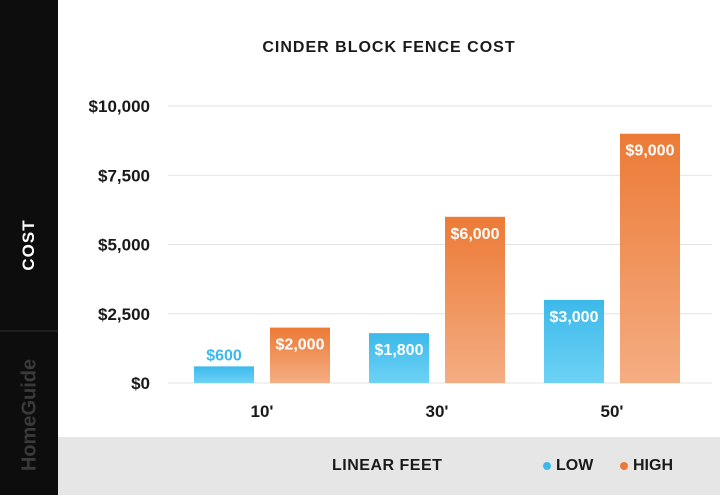 The image size is (720, 495). Describe the element at coordinates (650, 151) in the screenshot. I see `data-label-high-2: $9,000` at that location.